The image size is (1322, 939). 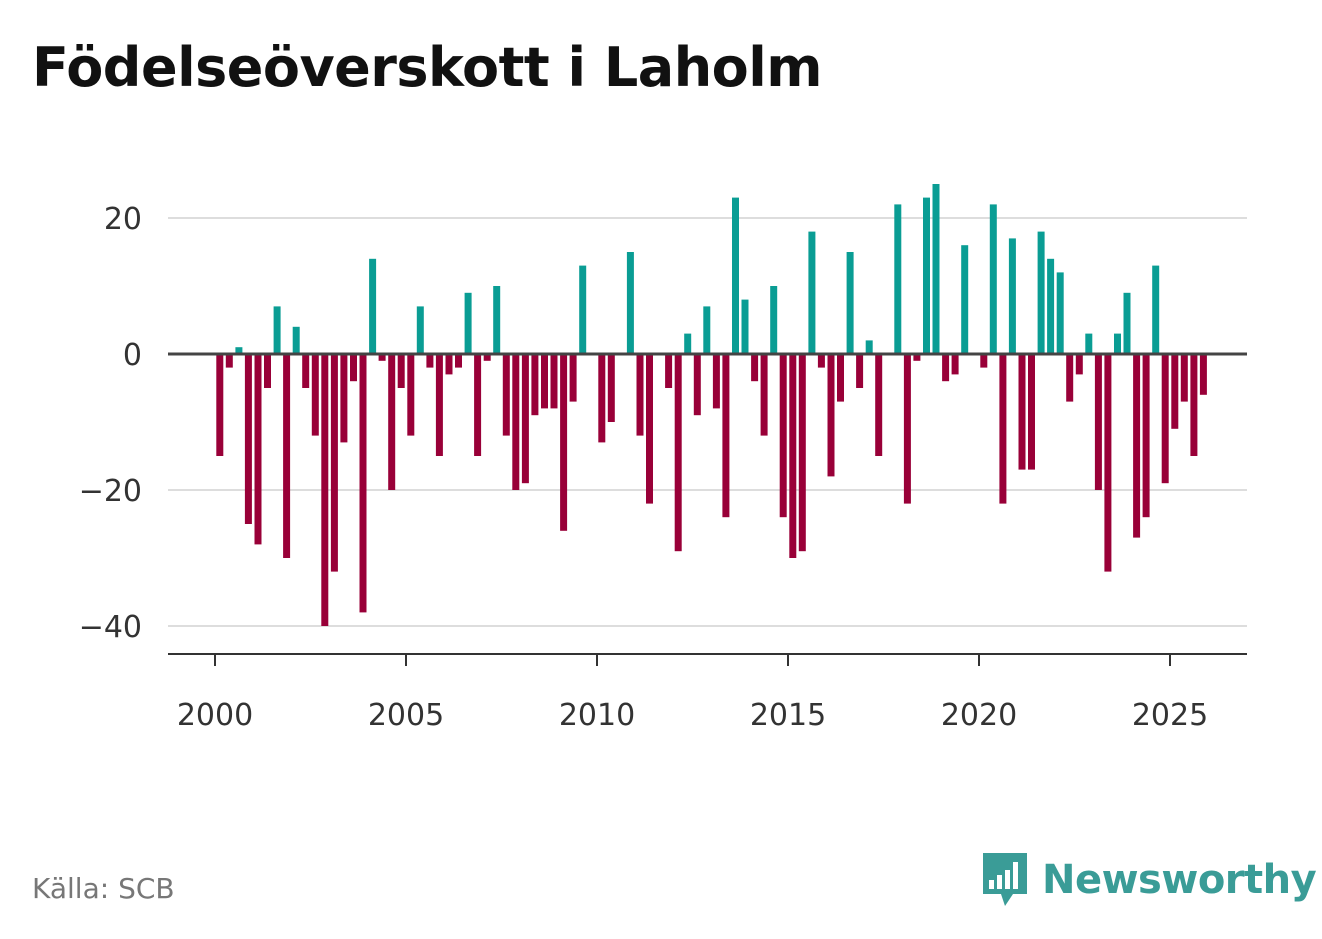 What do you see at coordinates (123, 219) in the screenshot?
I see `y-tick-label: 20` at bounding box center [123, 219].